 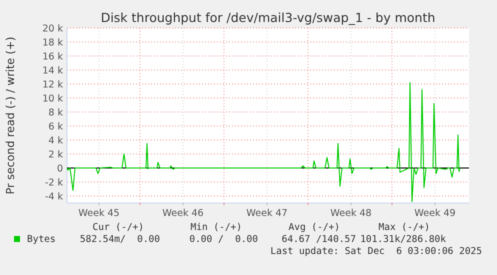 What do you see at coordinates (53, 99) in the screenshot?
I see `y-tick-label: 10 k` at bounding box center [53, 99].